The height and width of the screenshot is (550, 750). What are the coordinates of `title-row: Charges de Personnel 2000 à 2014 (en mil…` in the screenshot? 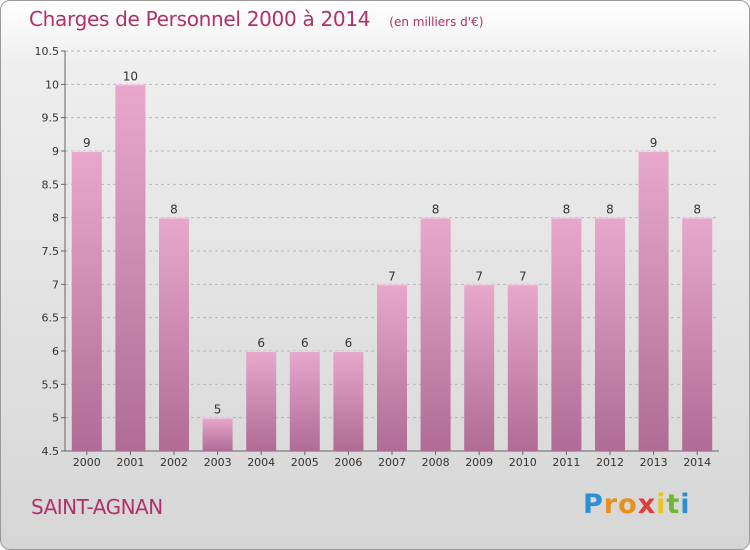 It's located at (256, 19).